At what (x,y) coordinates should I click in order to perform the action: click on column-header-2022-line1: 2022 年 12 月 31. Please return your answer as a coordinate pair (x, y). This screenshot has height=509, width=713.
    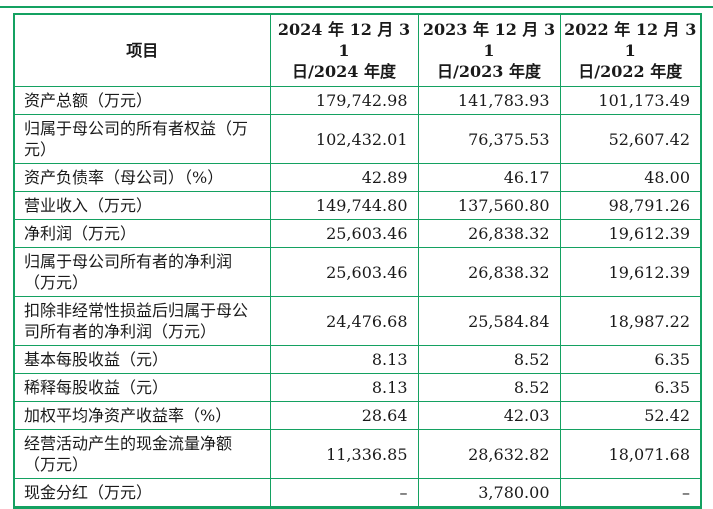
    Looking at the image, I should click on (630, 40).